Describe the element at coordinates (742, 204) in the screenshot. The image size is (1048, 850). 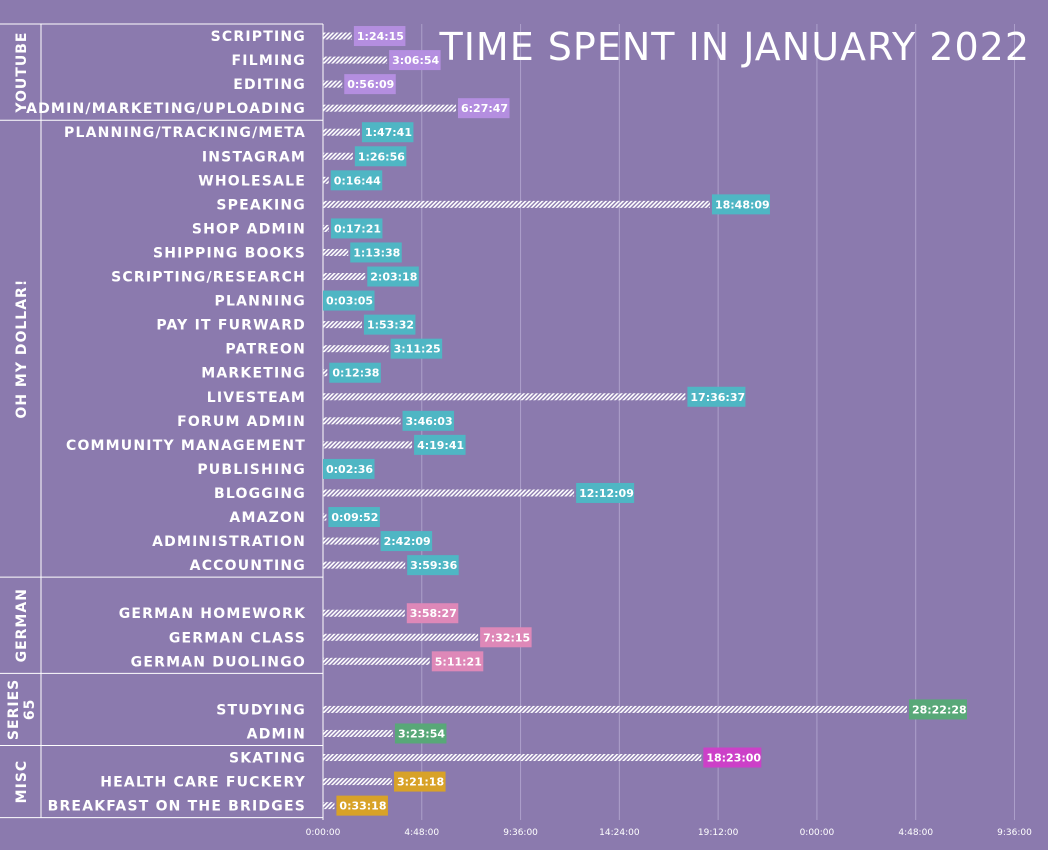
I see `data-label-speaking: 18:48:09` at that location.